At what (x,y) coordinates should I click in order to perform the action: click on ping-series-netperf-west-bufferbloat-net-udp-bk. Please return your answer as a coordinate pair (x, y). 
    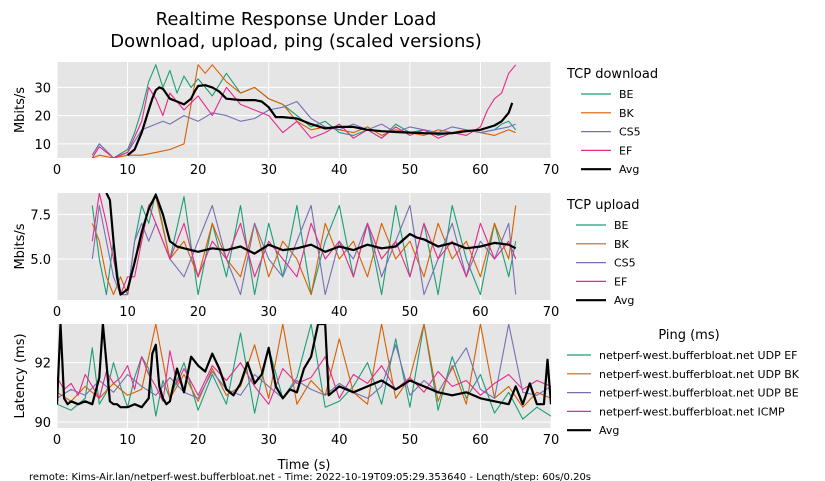
    Looking at the image, I should click on (304, 366).